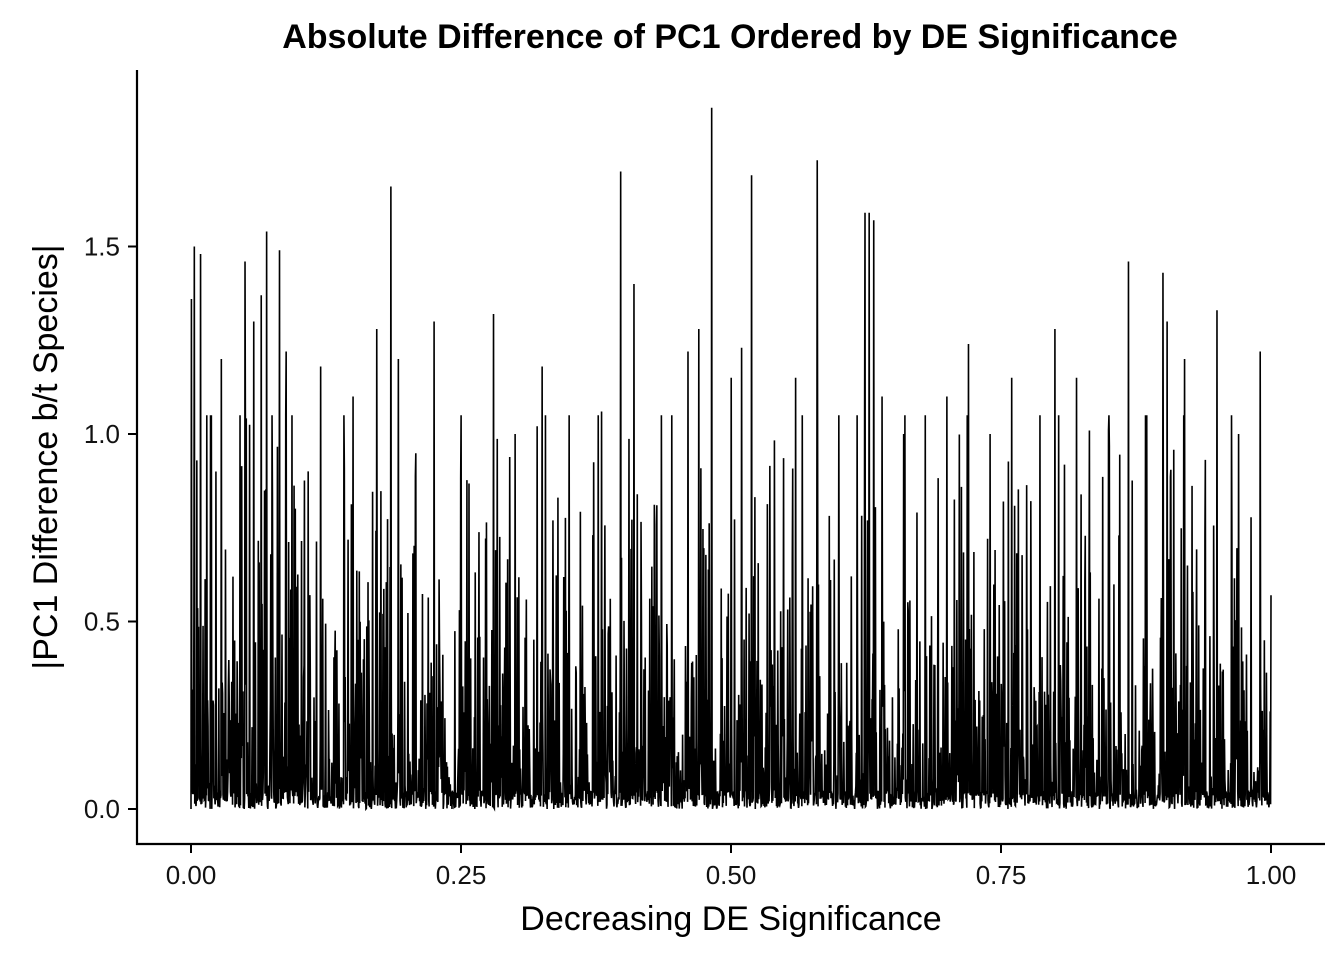 The image size is (1344, 960). I want to click on y-tick-label: 0.0, so click(102, 809).